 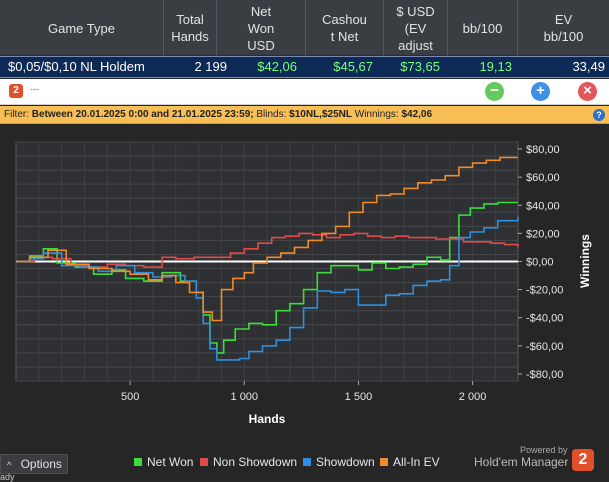 I want to click on legend-non-showdown: Non Showdown, so click(x=248, y=462).